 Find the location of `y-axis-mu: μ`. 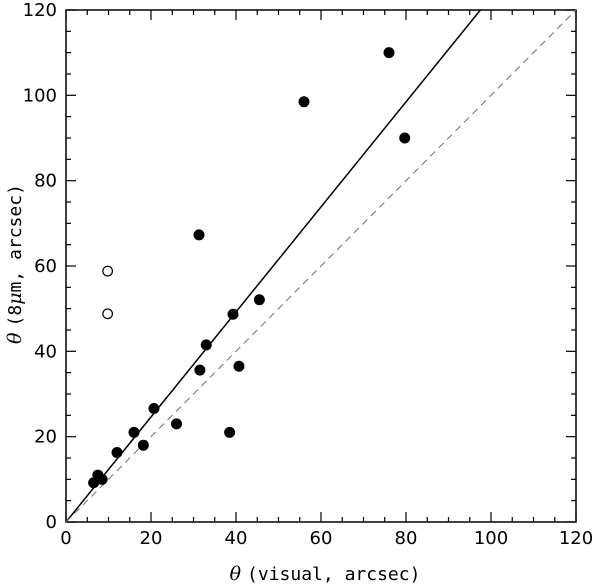

y-axis-mu: μ is located at coordinates (15, 298).